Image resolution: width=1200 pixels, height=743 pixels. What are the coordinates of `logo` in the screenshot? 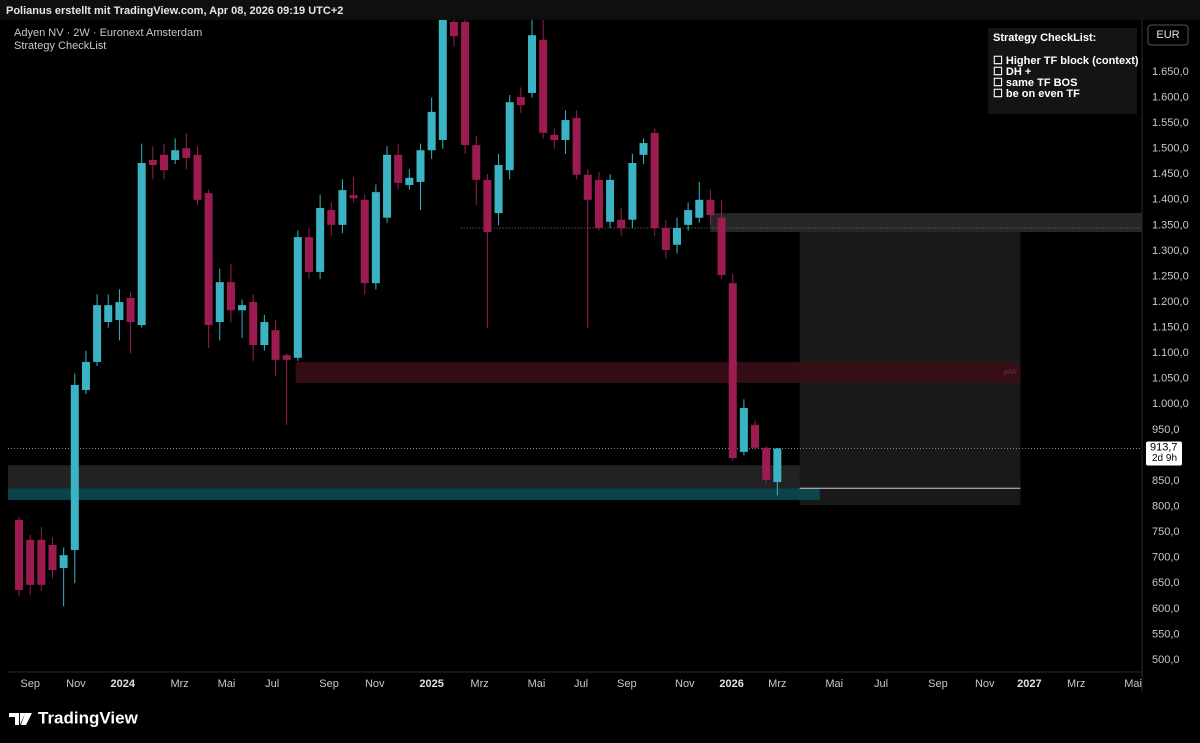 It's located at (20, 719).